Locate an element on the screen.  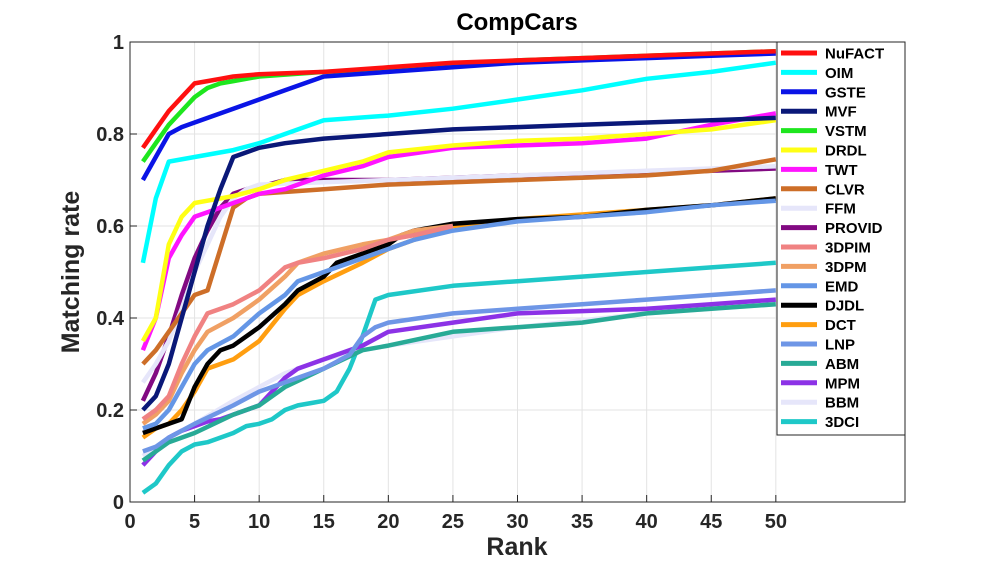
x-tick-label-5: 25 is located at coordinates (453, 522).